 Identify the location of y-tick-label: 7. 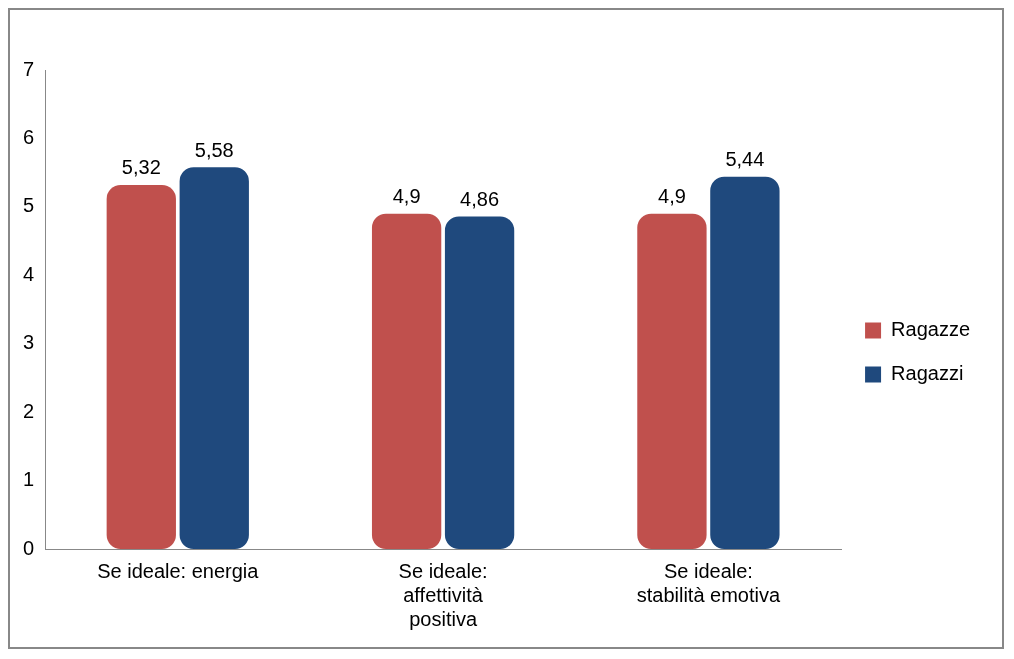
(29, 68).